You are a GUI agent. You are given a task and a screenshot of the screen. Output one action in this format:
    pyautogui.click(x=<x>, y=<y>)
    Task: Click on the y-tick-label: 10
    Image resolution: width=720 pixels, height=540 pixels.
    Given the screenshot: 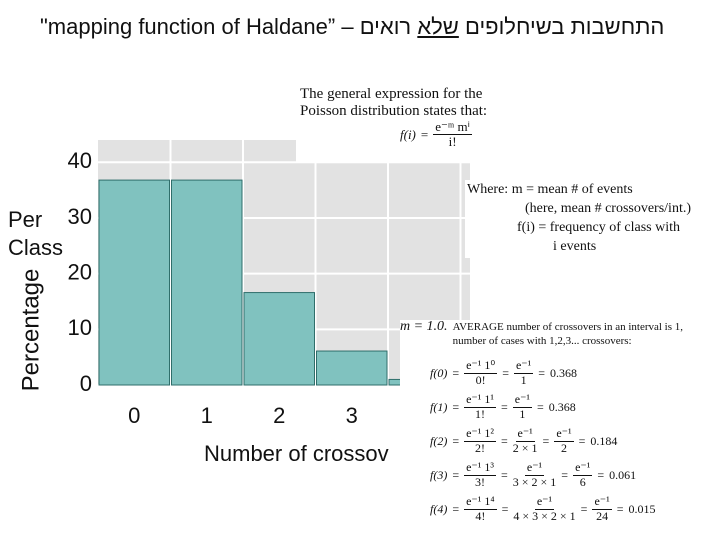 What is the action you would take?
    pyautogui.click(x=80, y=327)
    